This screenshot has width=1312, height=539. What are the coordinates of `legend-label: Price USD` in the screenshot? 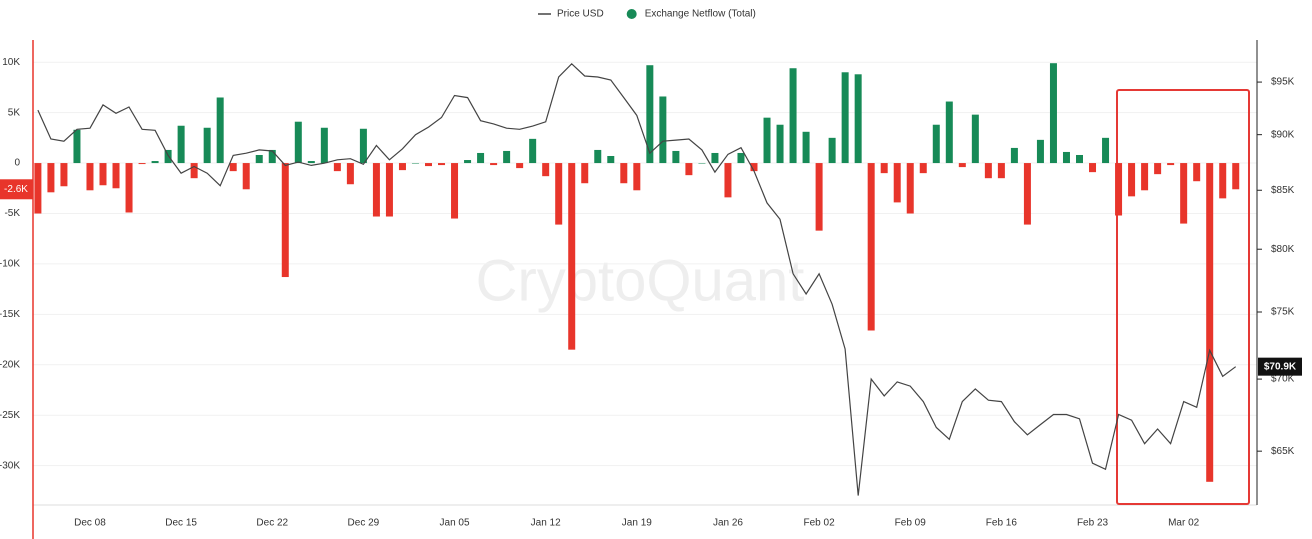 It's located at (580, 14).